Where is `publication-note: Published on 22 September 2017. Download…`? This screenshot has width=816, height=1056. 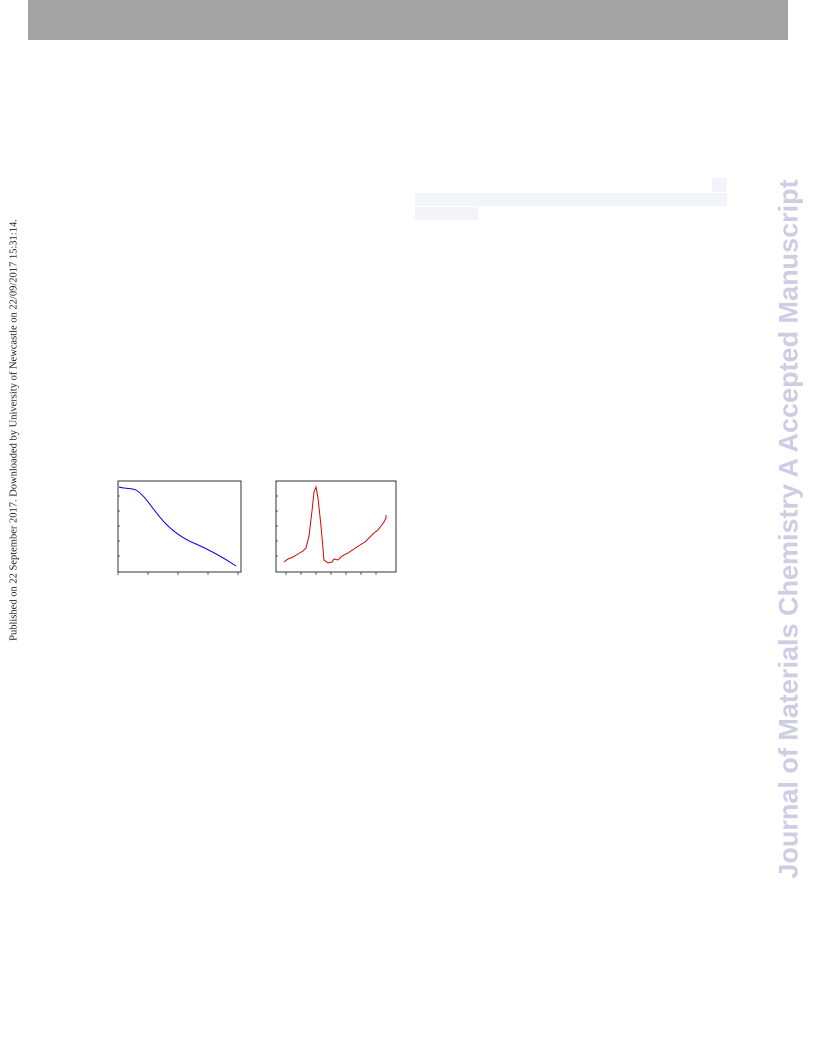
publication-note: Published on 22 September 2017. Download… is located at coordinates (14, 430).